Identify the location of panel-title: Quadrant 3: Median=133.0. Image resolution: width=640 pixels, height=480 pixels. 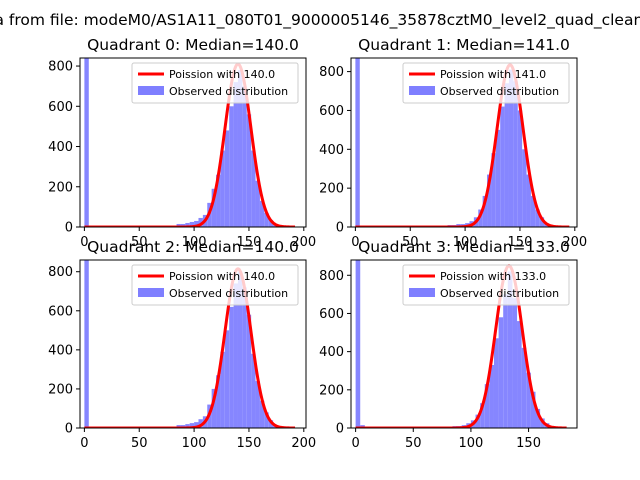
(464, 247).